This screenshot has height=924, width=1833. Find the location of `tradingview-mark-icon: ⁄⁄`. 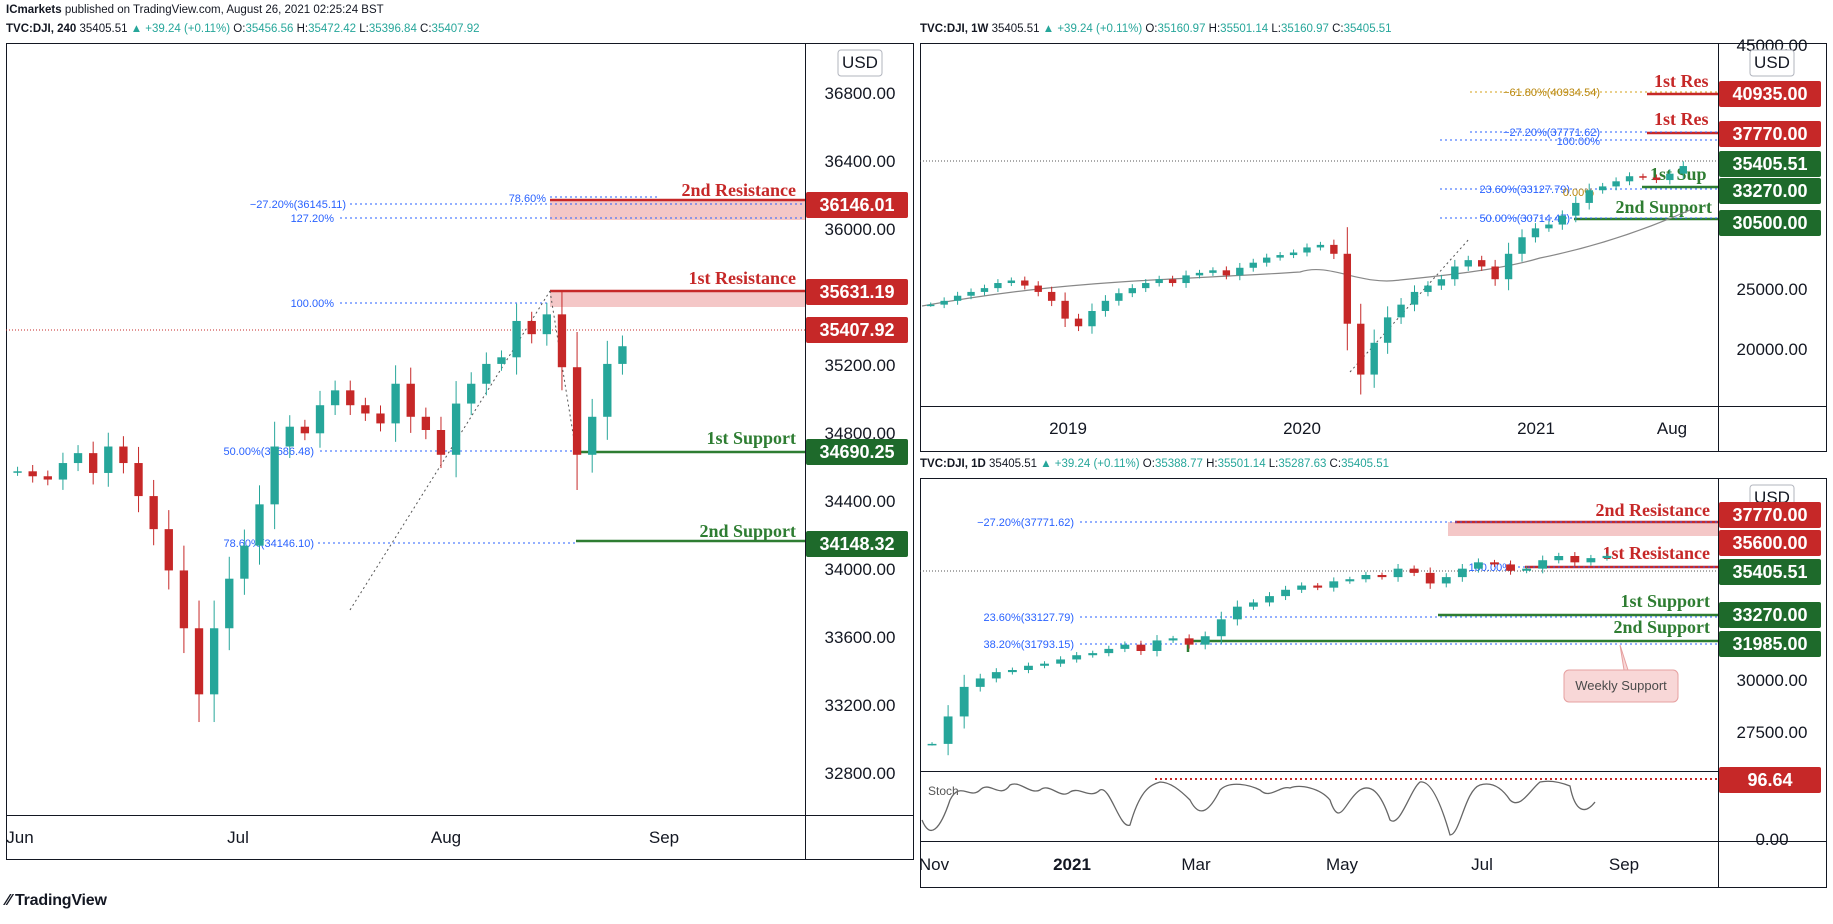

tradingview-mark-icon: ⁄⁄ is located at coordinates (8, 900).